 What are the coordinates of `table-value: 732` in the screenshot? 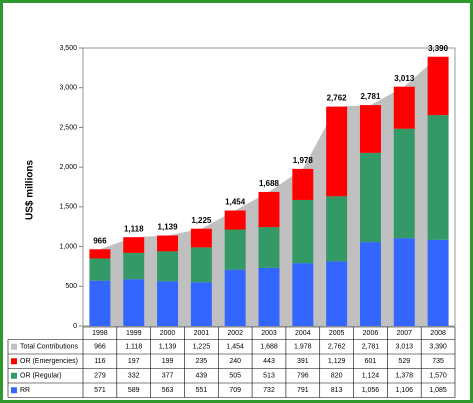 It's located at (269, 390).